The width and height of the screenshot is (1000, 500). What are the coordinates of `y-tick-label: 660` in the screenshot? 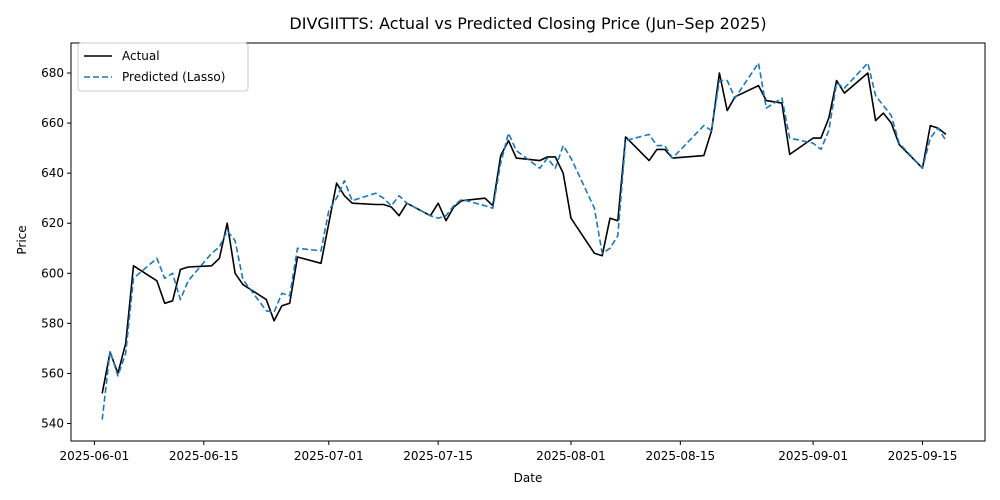 It's located at (52, 123).